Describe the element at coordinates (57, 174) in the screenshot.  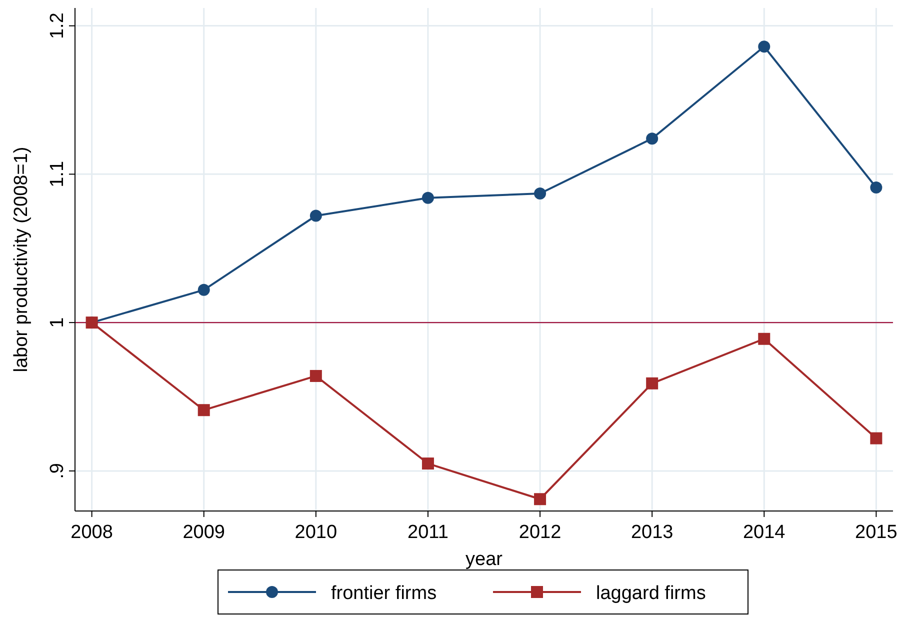
I see `y-tick-label: 1.1` at that location.